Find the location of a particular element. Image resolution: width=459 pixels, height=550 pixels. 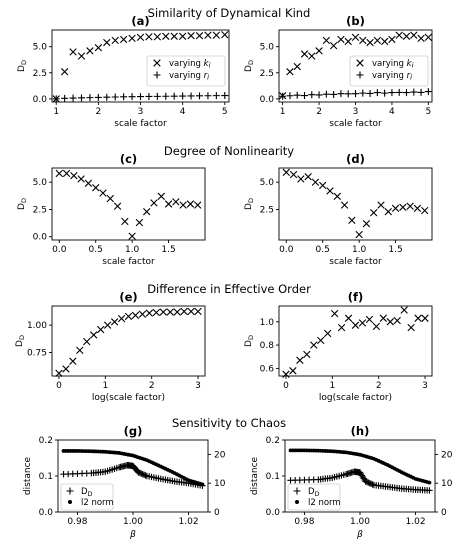

legend-label: varying ri is located at coordinates (392, 76).